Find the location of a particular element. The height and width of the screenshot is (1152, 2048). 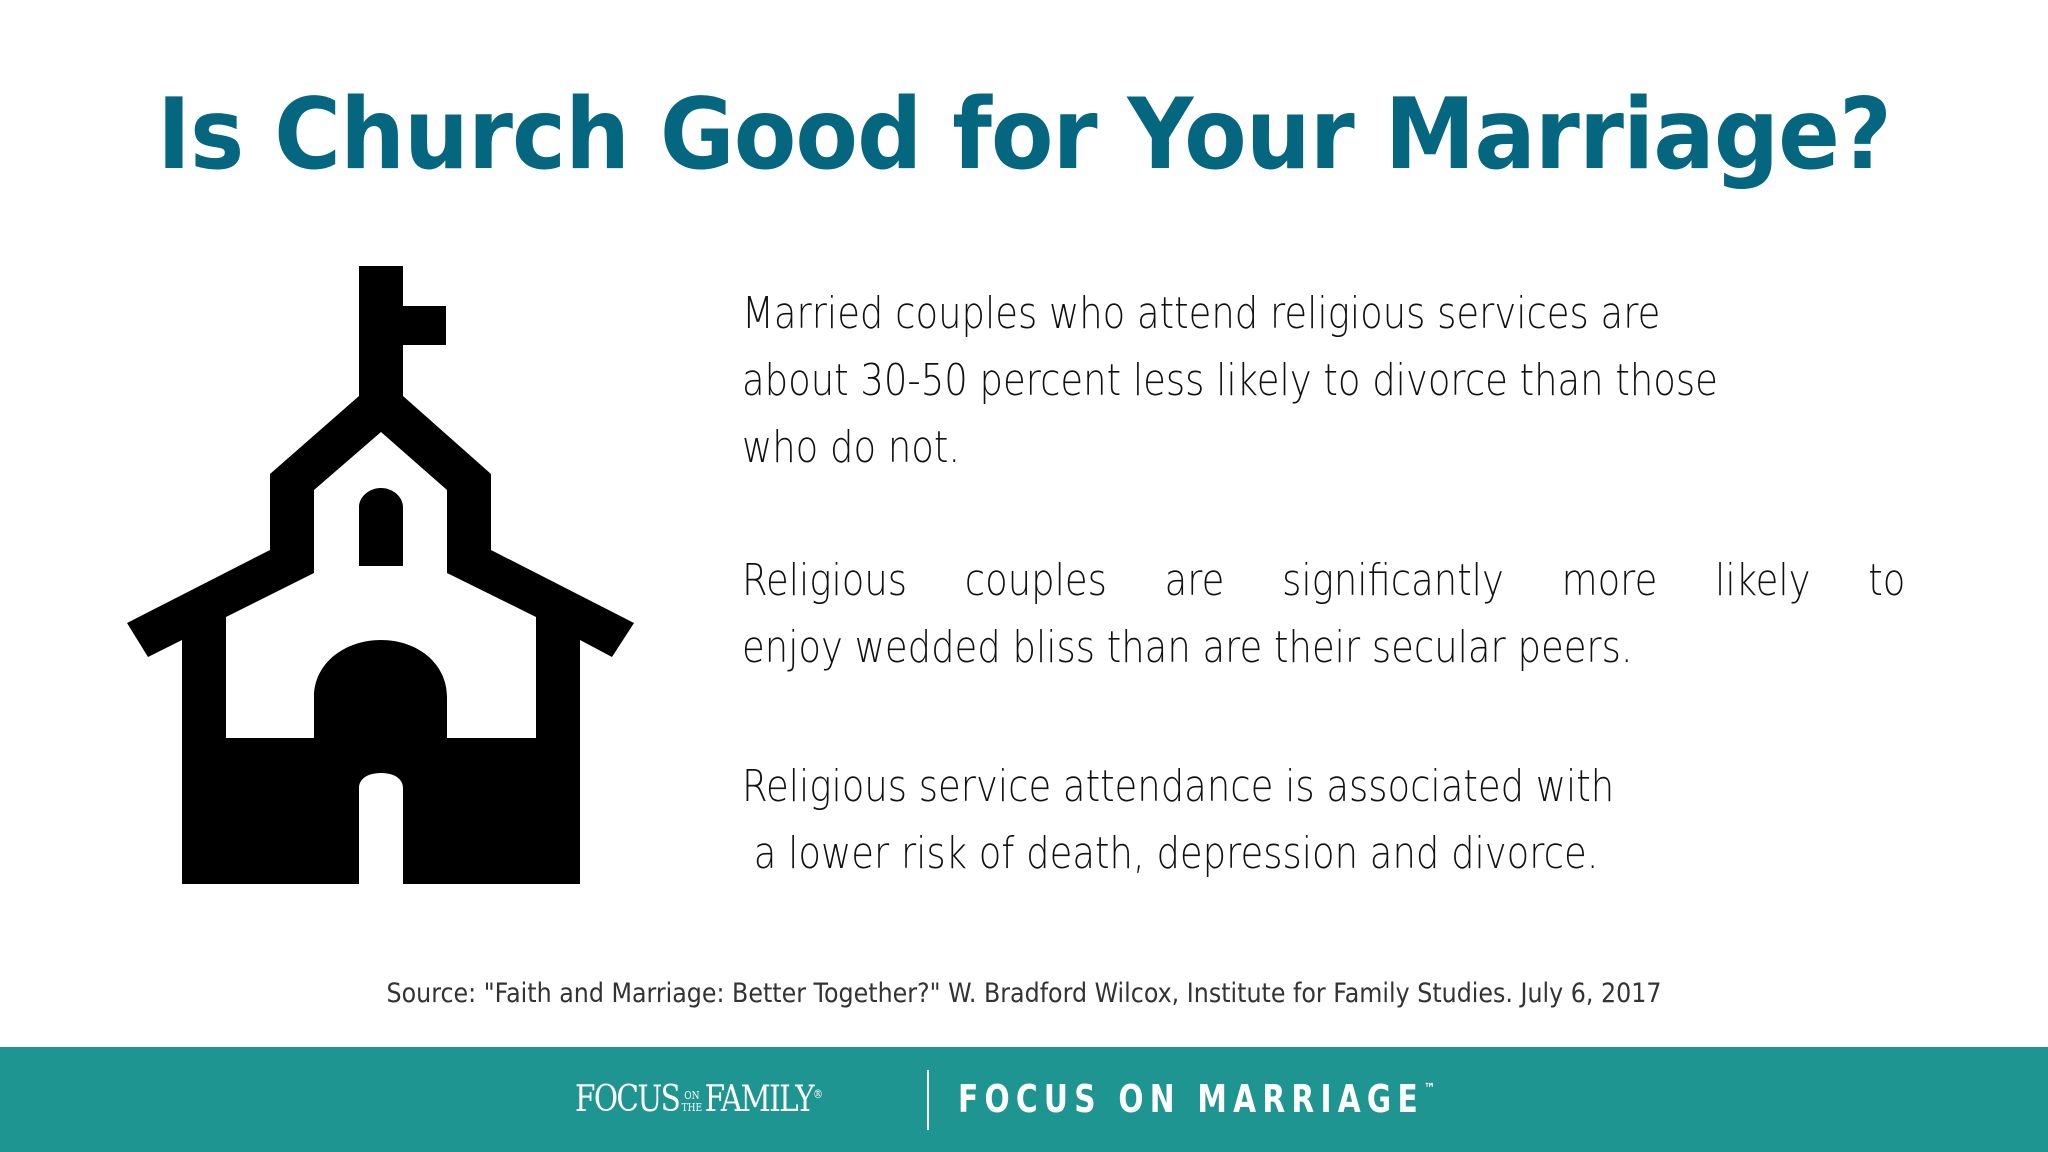

word: couples is located at coordinates (1035, 580).